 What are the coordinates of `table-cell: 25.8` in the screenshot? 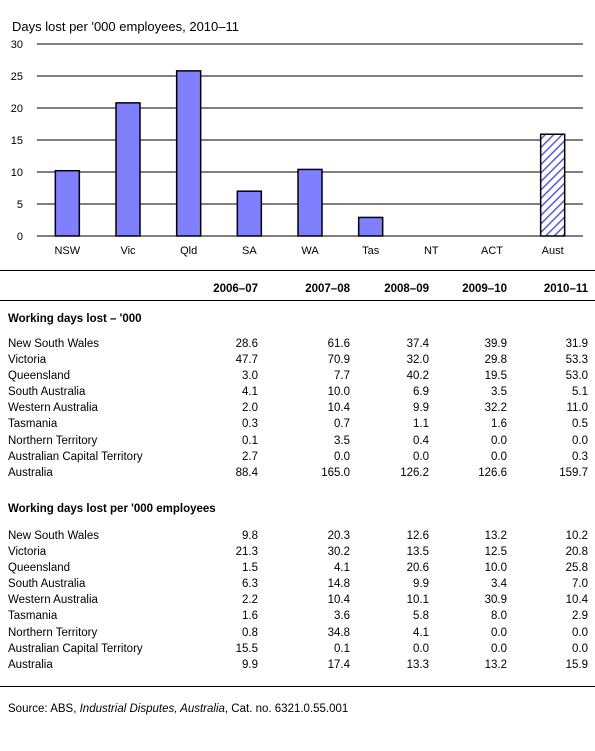 It's located at (576, 568).